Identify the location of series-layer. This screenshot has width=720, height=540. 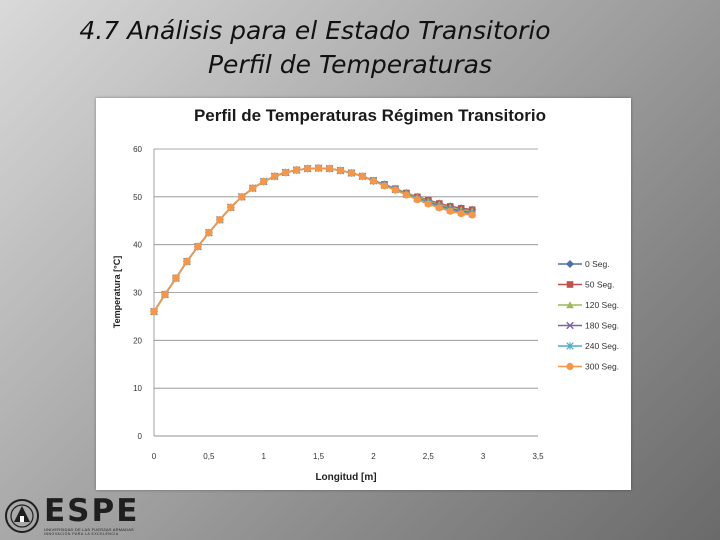
(313, 240).